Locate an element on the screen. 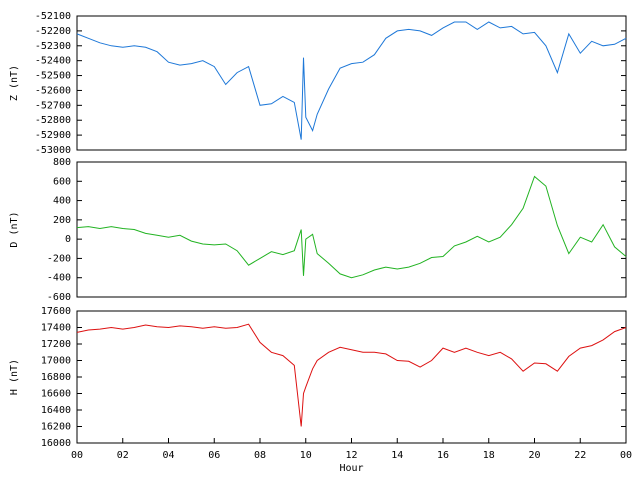  x-tick-label: 22 is located at coordinates (580, 455).